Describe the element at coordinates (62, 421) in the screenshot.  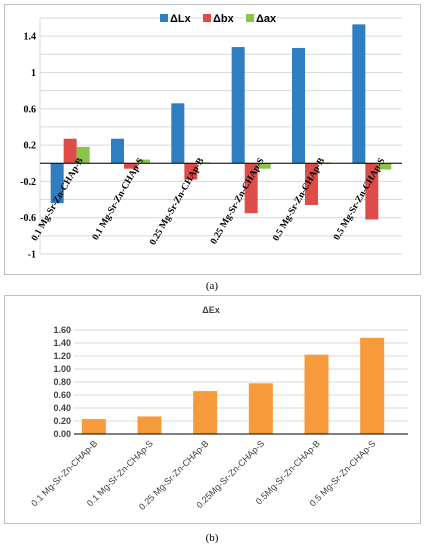
I see `chart-b-y-tick-label: 0.20` at that location.